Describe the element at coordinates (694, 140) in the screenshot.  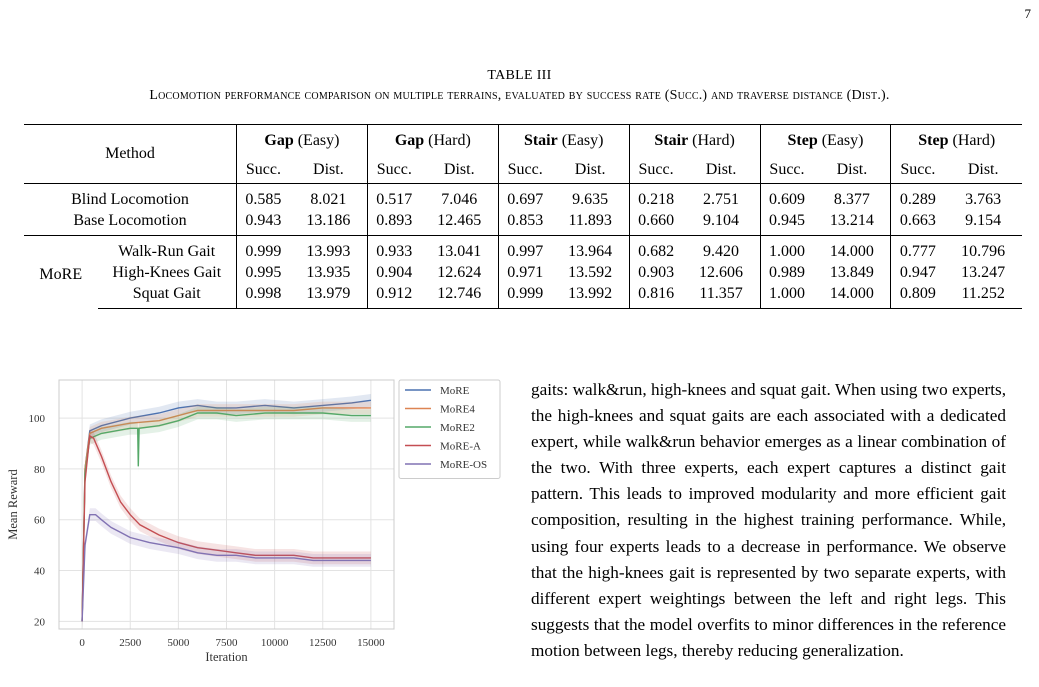
I see `group-header: Stair (Hard)` at that location.